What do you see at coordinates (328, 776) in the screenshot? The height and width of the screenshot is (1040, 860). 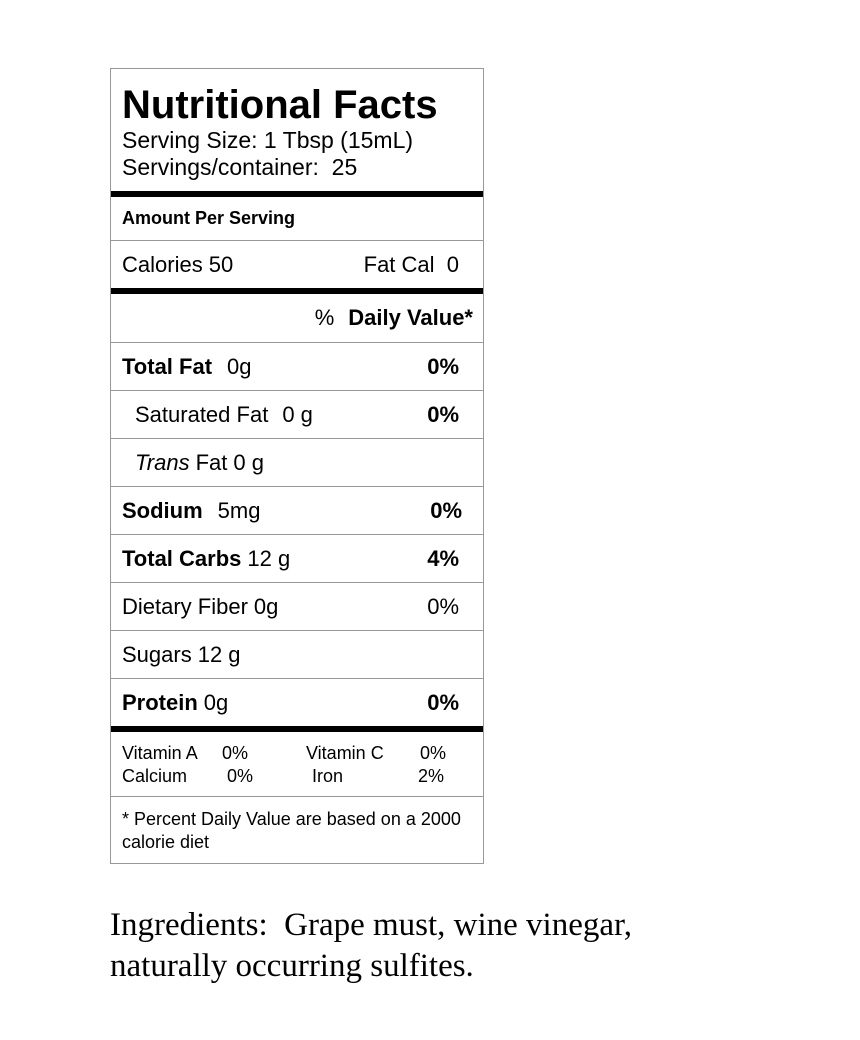 I see `name: Iron` at bounding box center [328, 776].